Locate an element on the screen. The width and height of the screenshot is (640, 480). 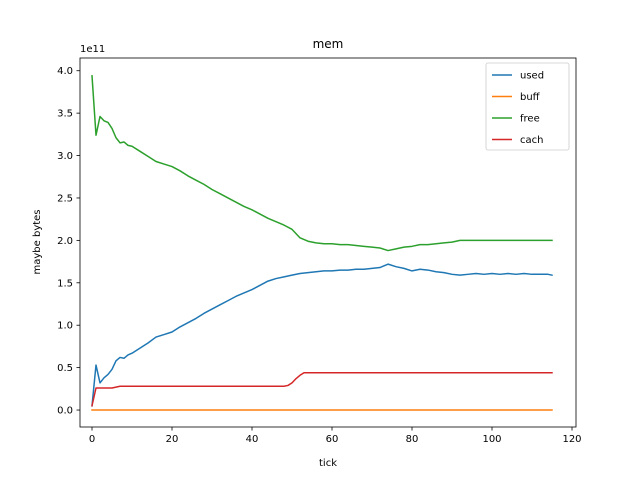
chart-title: mem is located at coordinates (328, 44).